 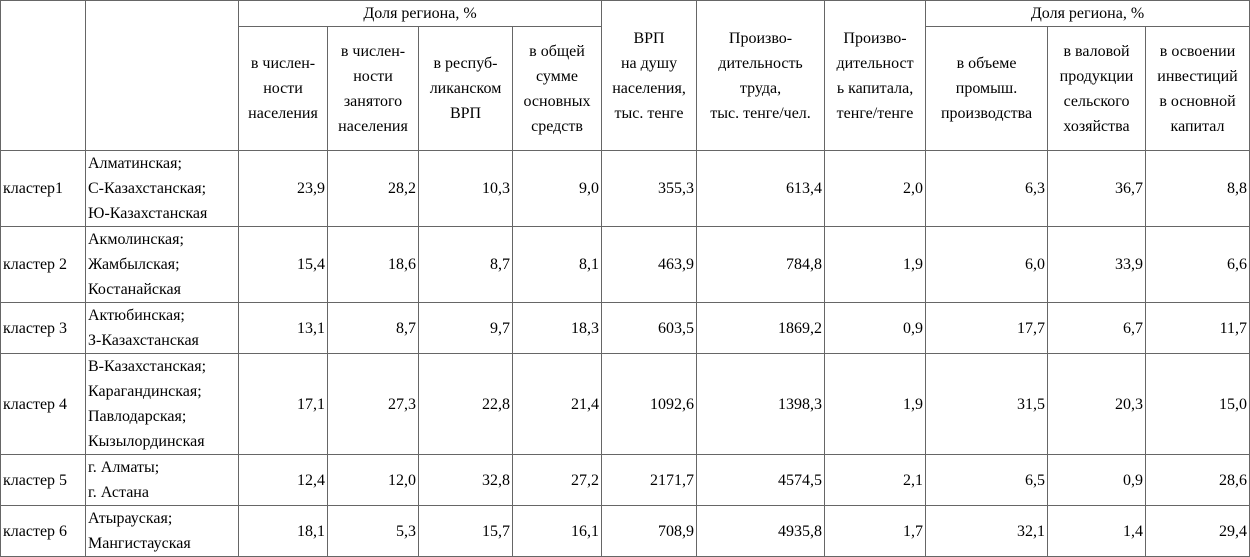 I want to click on column-header: в числен- ности занятого населения, so click(x=373, y=88).